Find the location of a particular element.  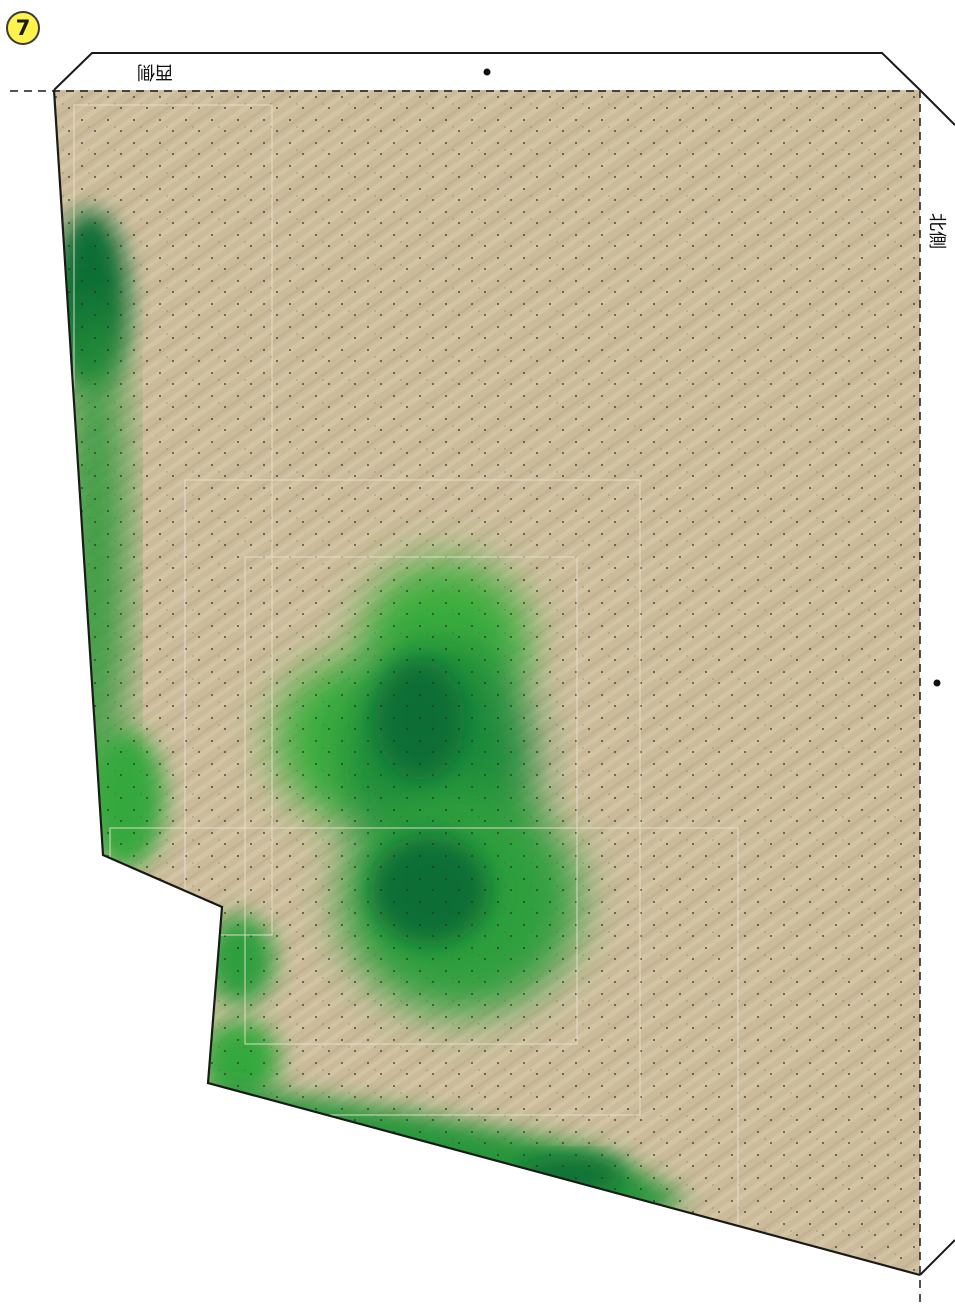

west-side-label: 西側 is located at coordinates (155, 71).